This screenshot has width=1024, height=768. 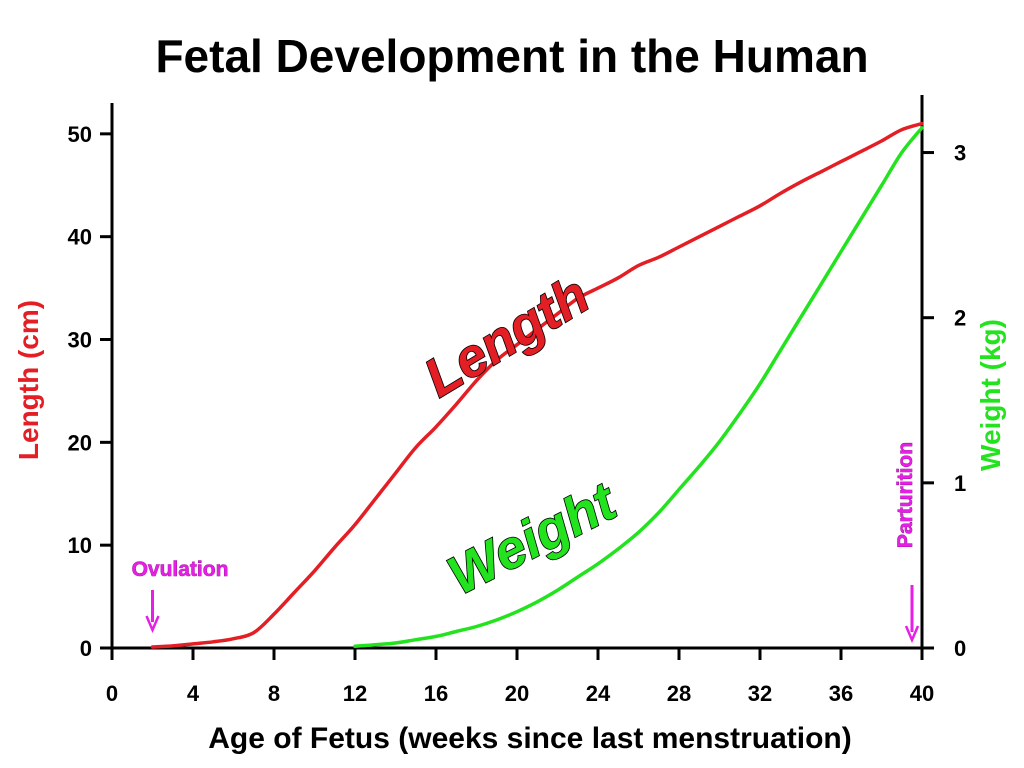 I want to click on y-tick-label-right: 3, so click(x=960, y=153).